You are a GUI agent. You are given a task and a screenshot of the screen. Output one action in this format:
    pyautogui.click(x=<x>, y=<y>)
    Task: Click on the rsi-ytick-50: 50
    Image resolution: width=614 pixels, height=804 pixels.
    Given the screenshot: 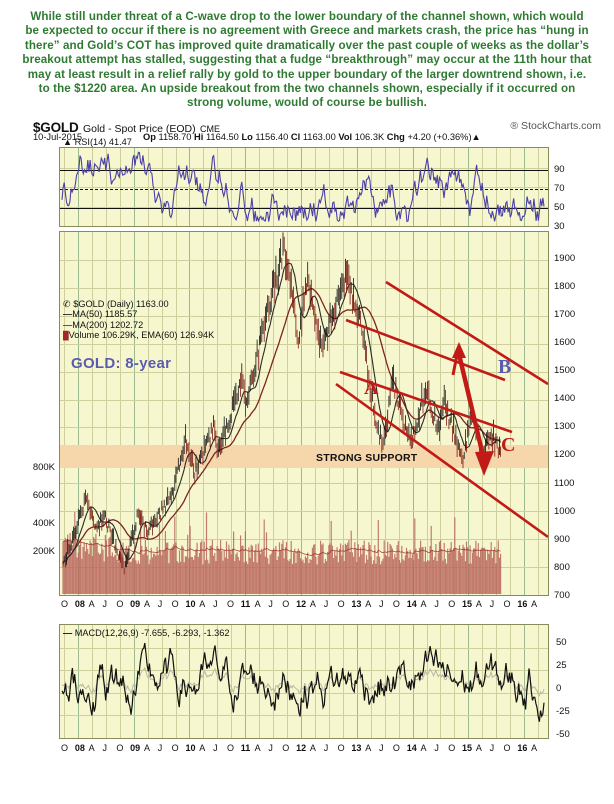 What is the action you would take?
    pyautogui.click(x=559, y=207)
    